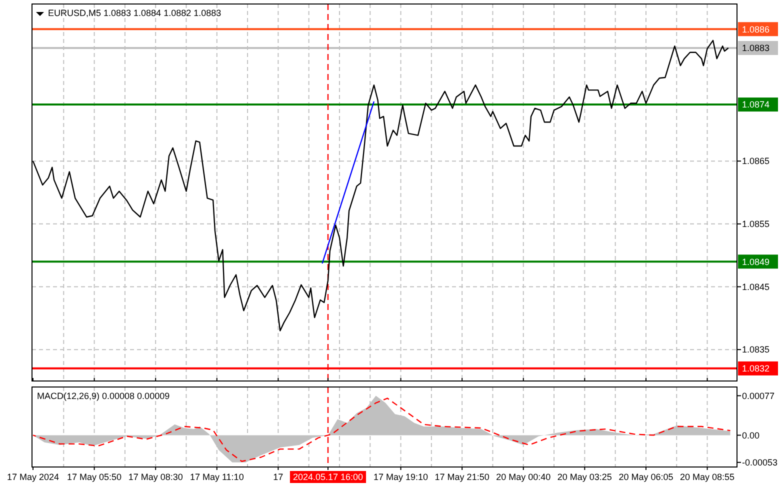 The width and height of the screenshot is (781, 489). What do you see at coordinates (751, 435) in the screenshot?
I see `y-tick-label: 0.00` at bounding box center [751, 435].